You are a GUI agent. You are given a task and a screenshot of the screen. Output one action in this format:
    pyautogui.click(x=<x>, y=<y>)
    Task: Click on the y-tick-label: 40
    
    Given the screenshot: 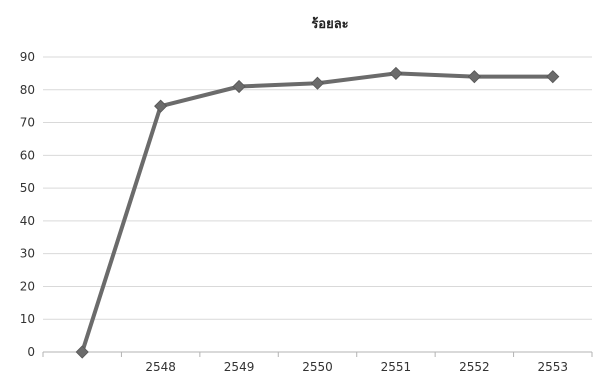 What is the action you would take?
    pyautogui.click(x=27, y=221)
    